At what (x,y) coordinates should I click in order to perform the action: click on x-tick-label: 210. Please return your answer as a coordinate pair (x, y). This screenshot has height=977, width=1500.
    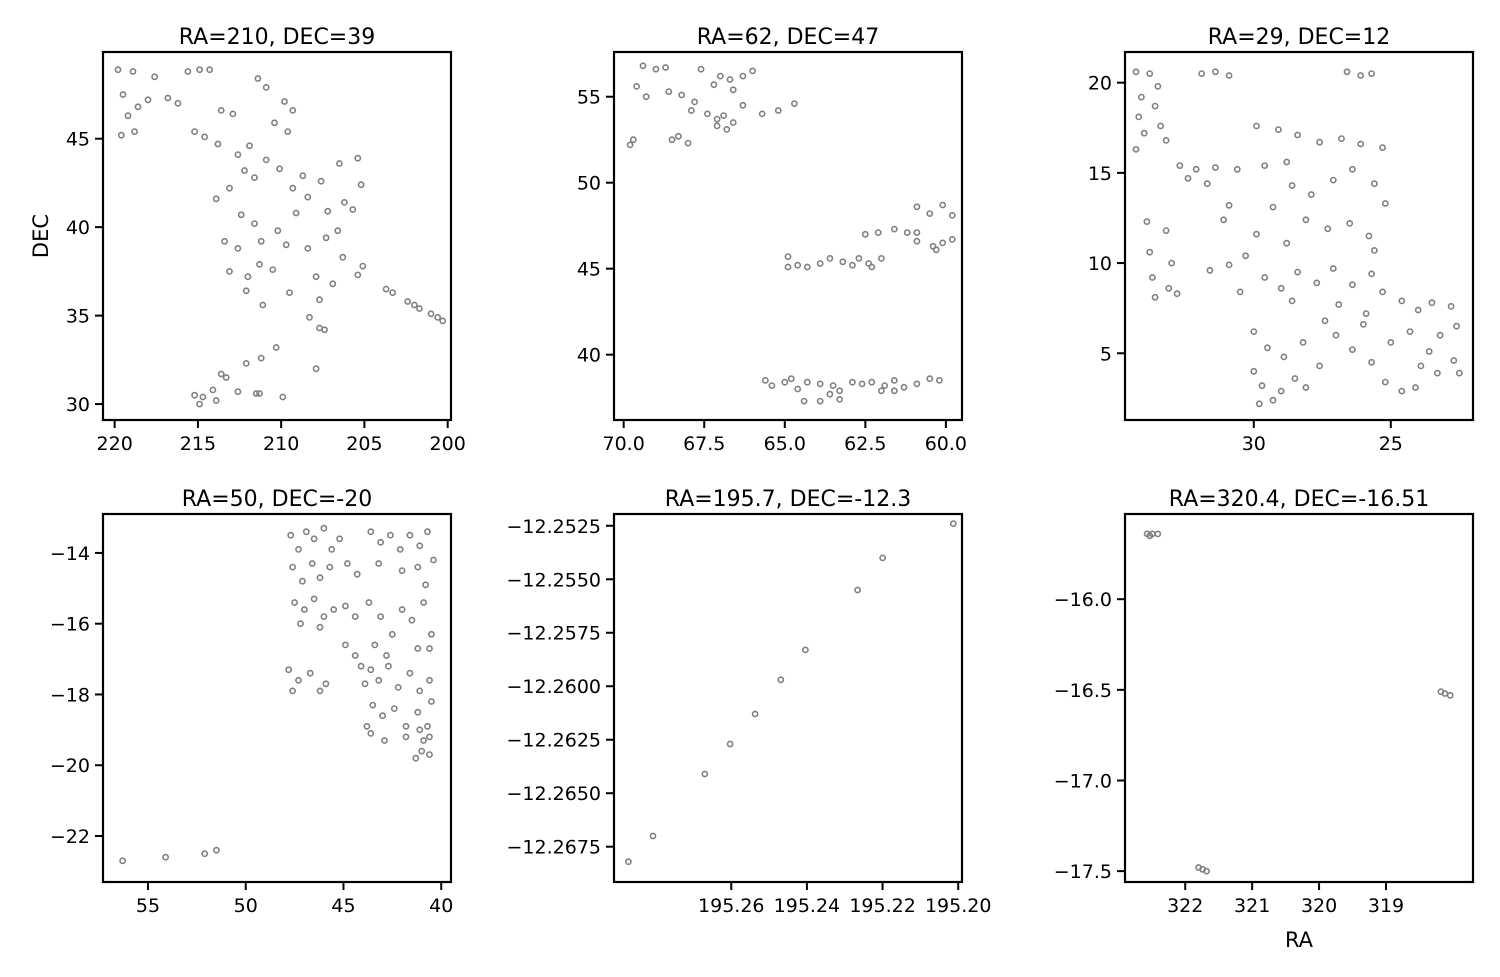
    Looking at the image, I should click on (281, 444).